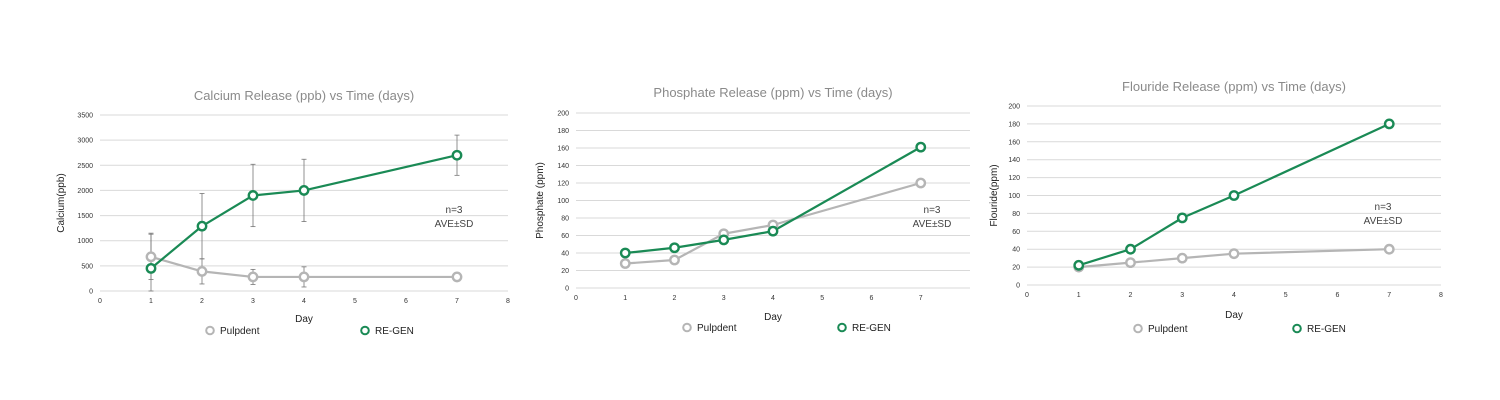  What do you see at coordinates (85, 166) in the screenshot?
I see `y-tick-label: 2500` at bounding box center [85, 166].